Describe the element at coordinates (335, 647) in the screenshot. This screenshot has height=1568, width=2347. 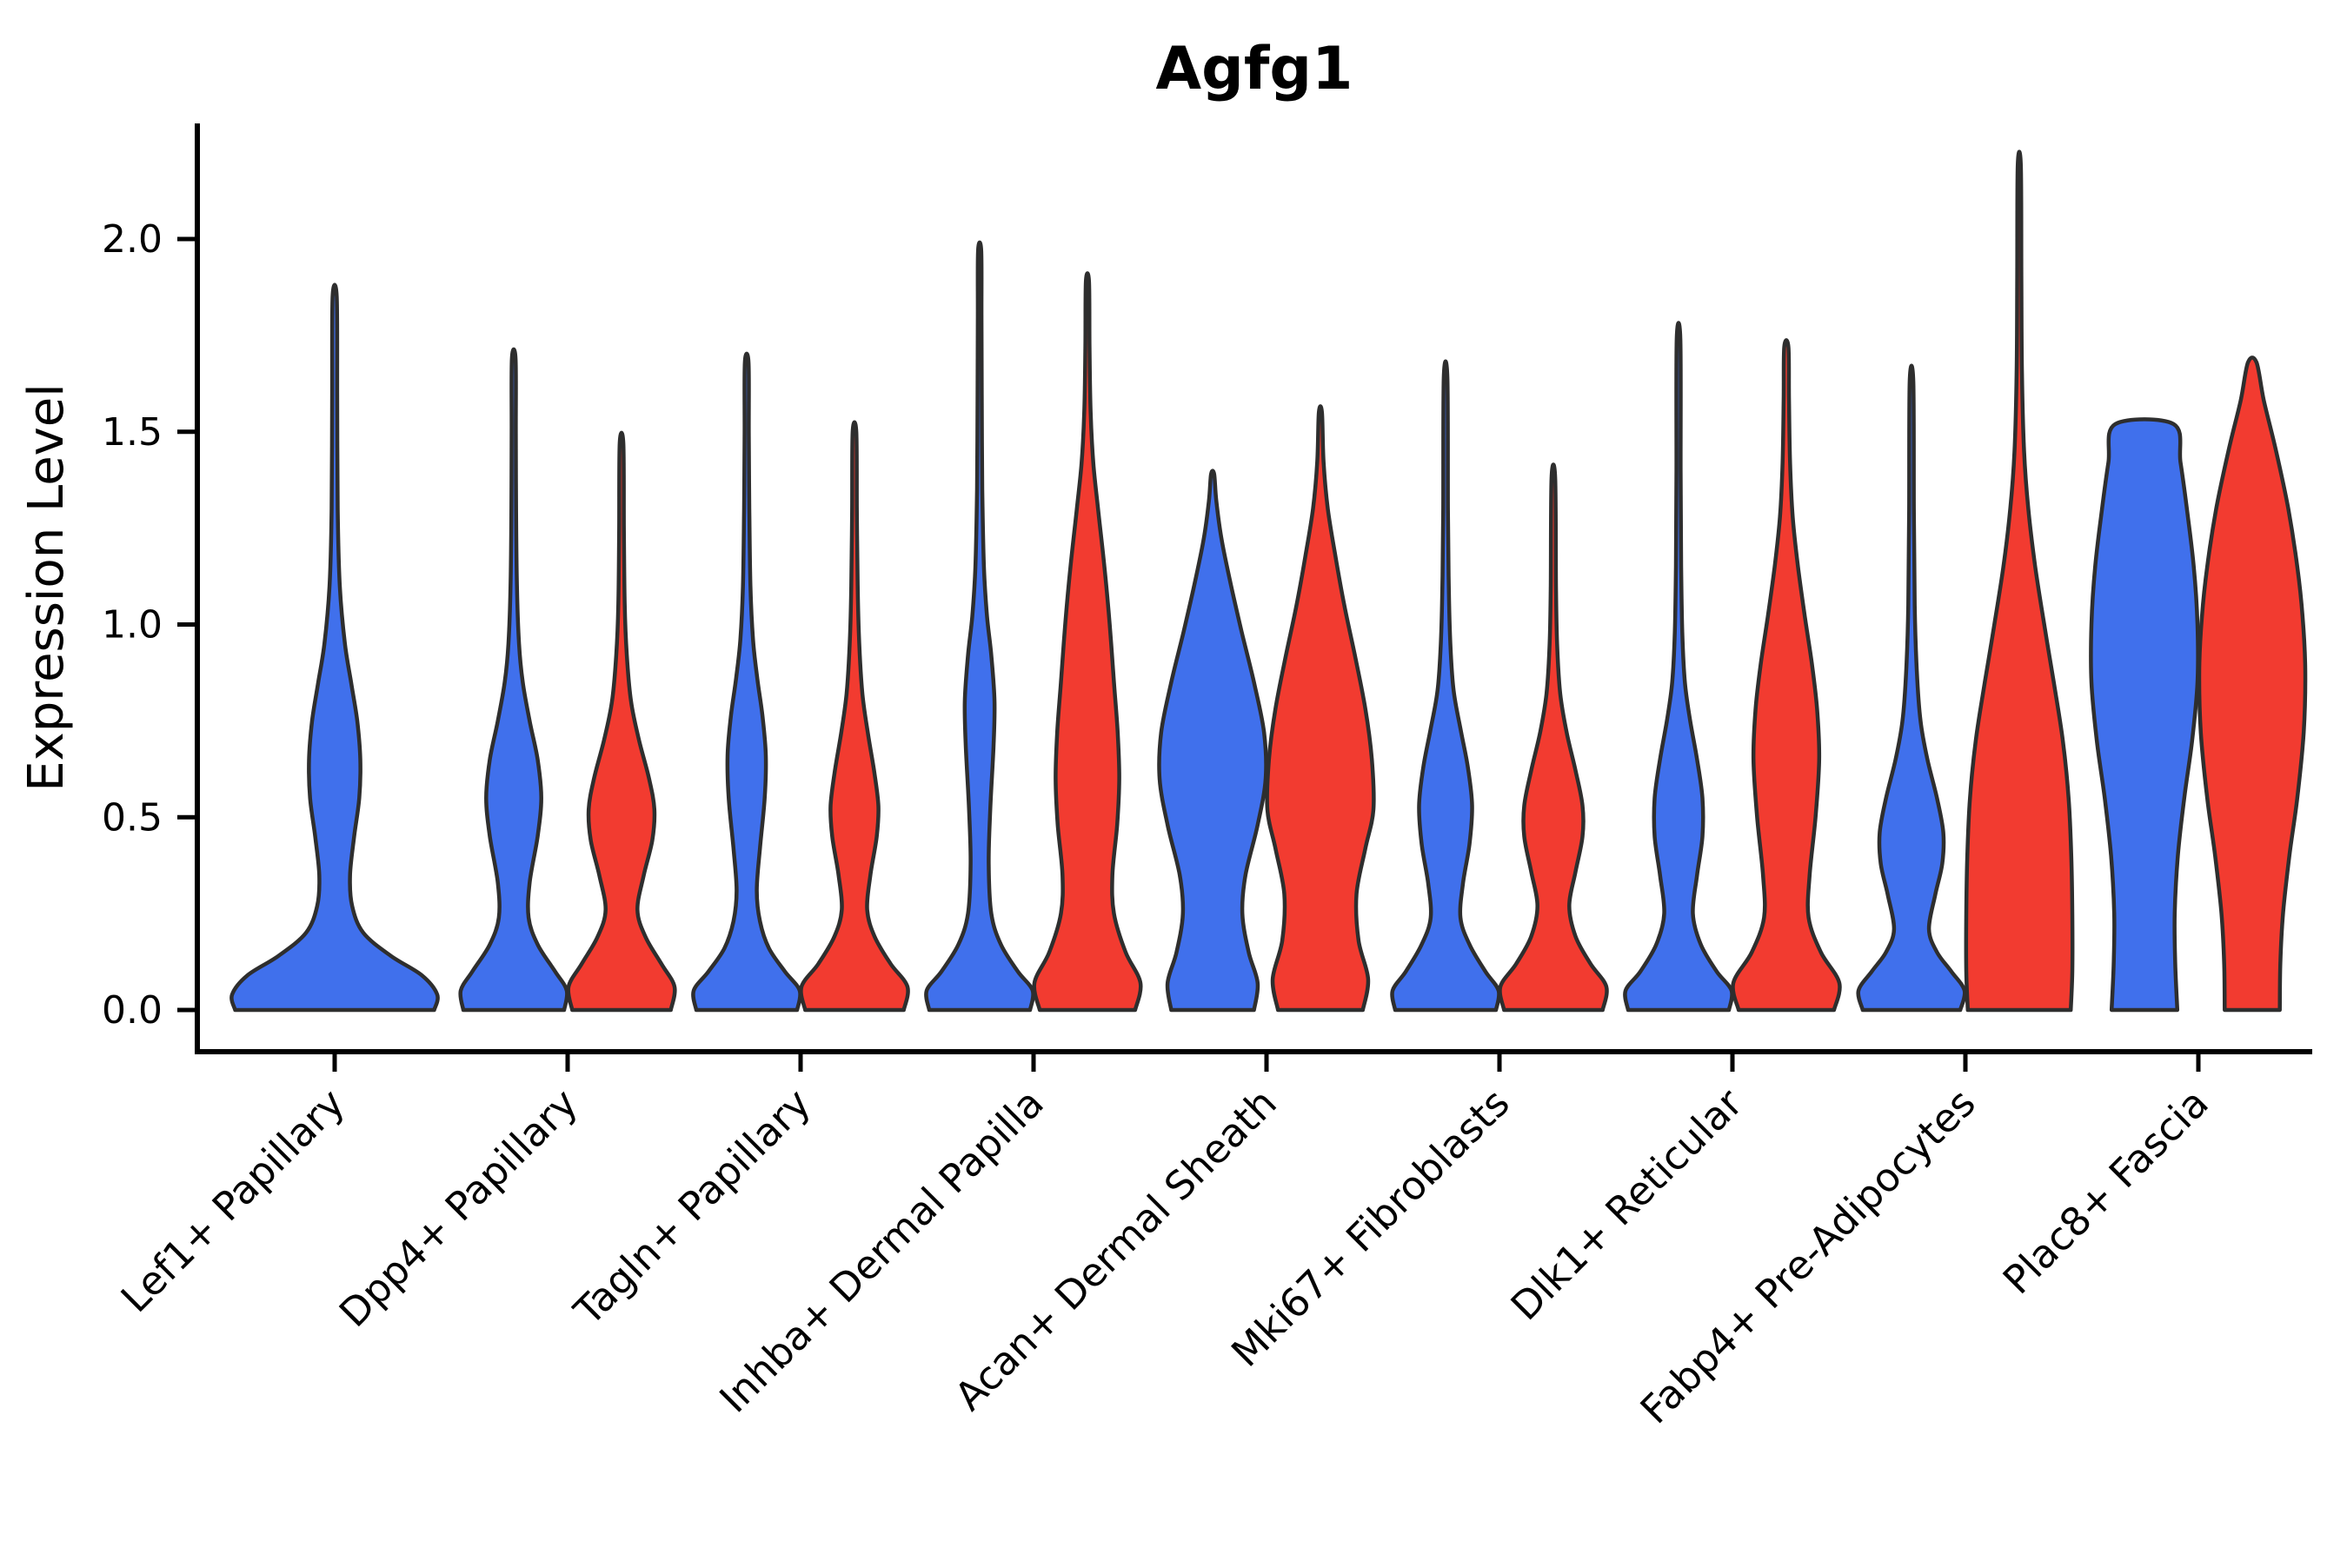
I see `violin-lef1-papillary-group1` at that location.